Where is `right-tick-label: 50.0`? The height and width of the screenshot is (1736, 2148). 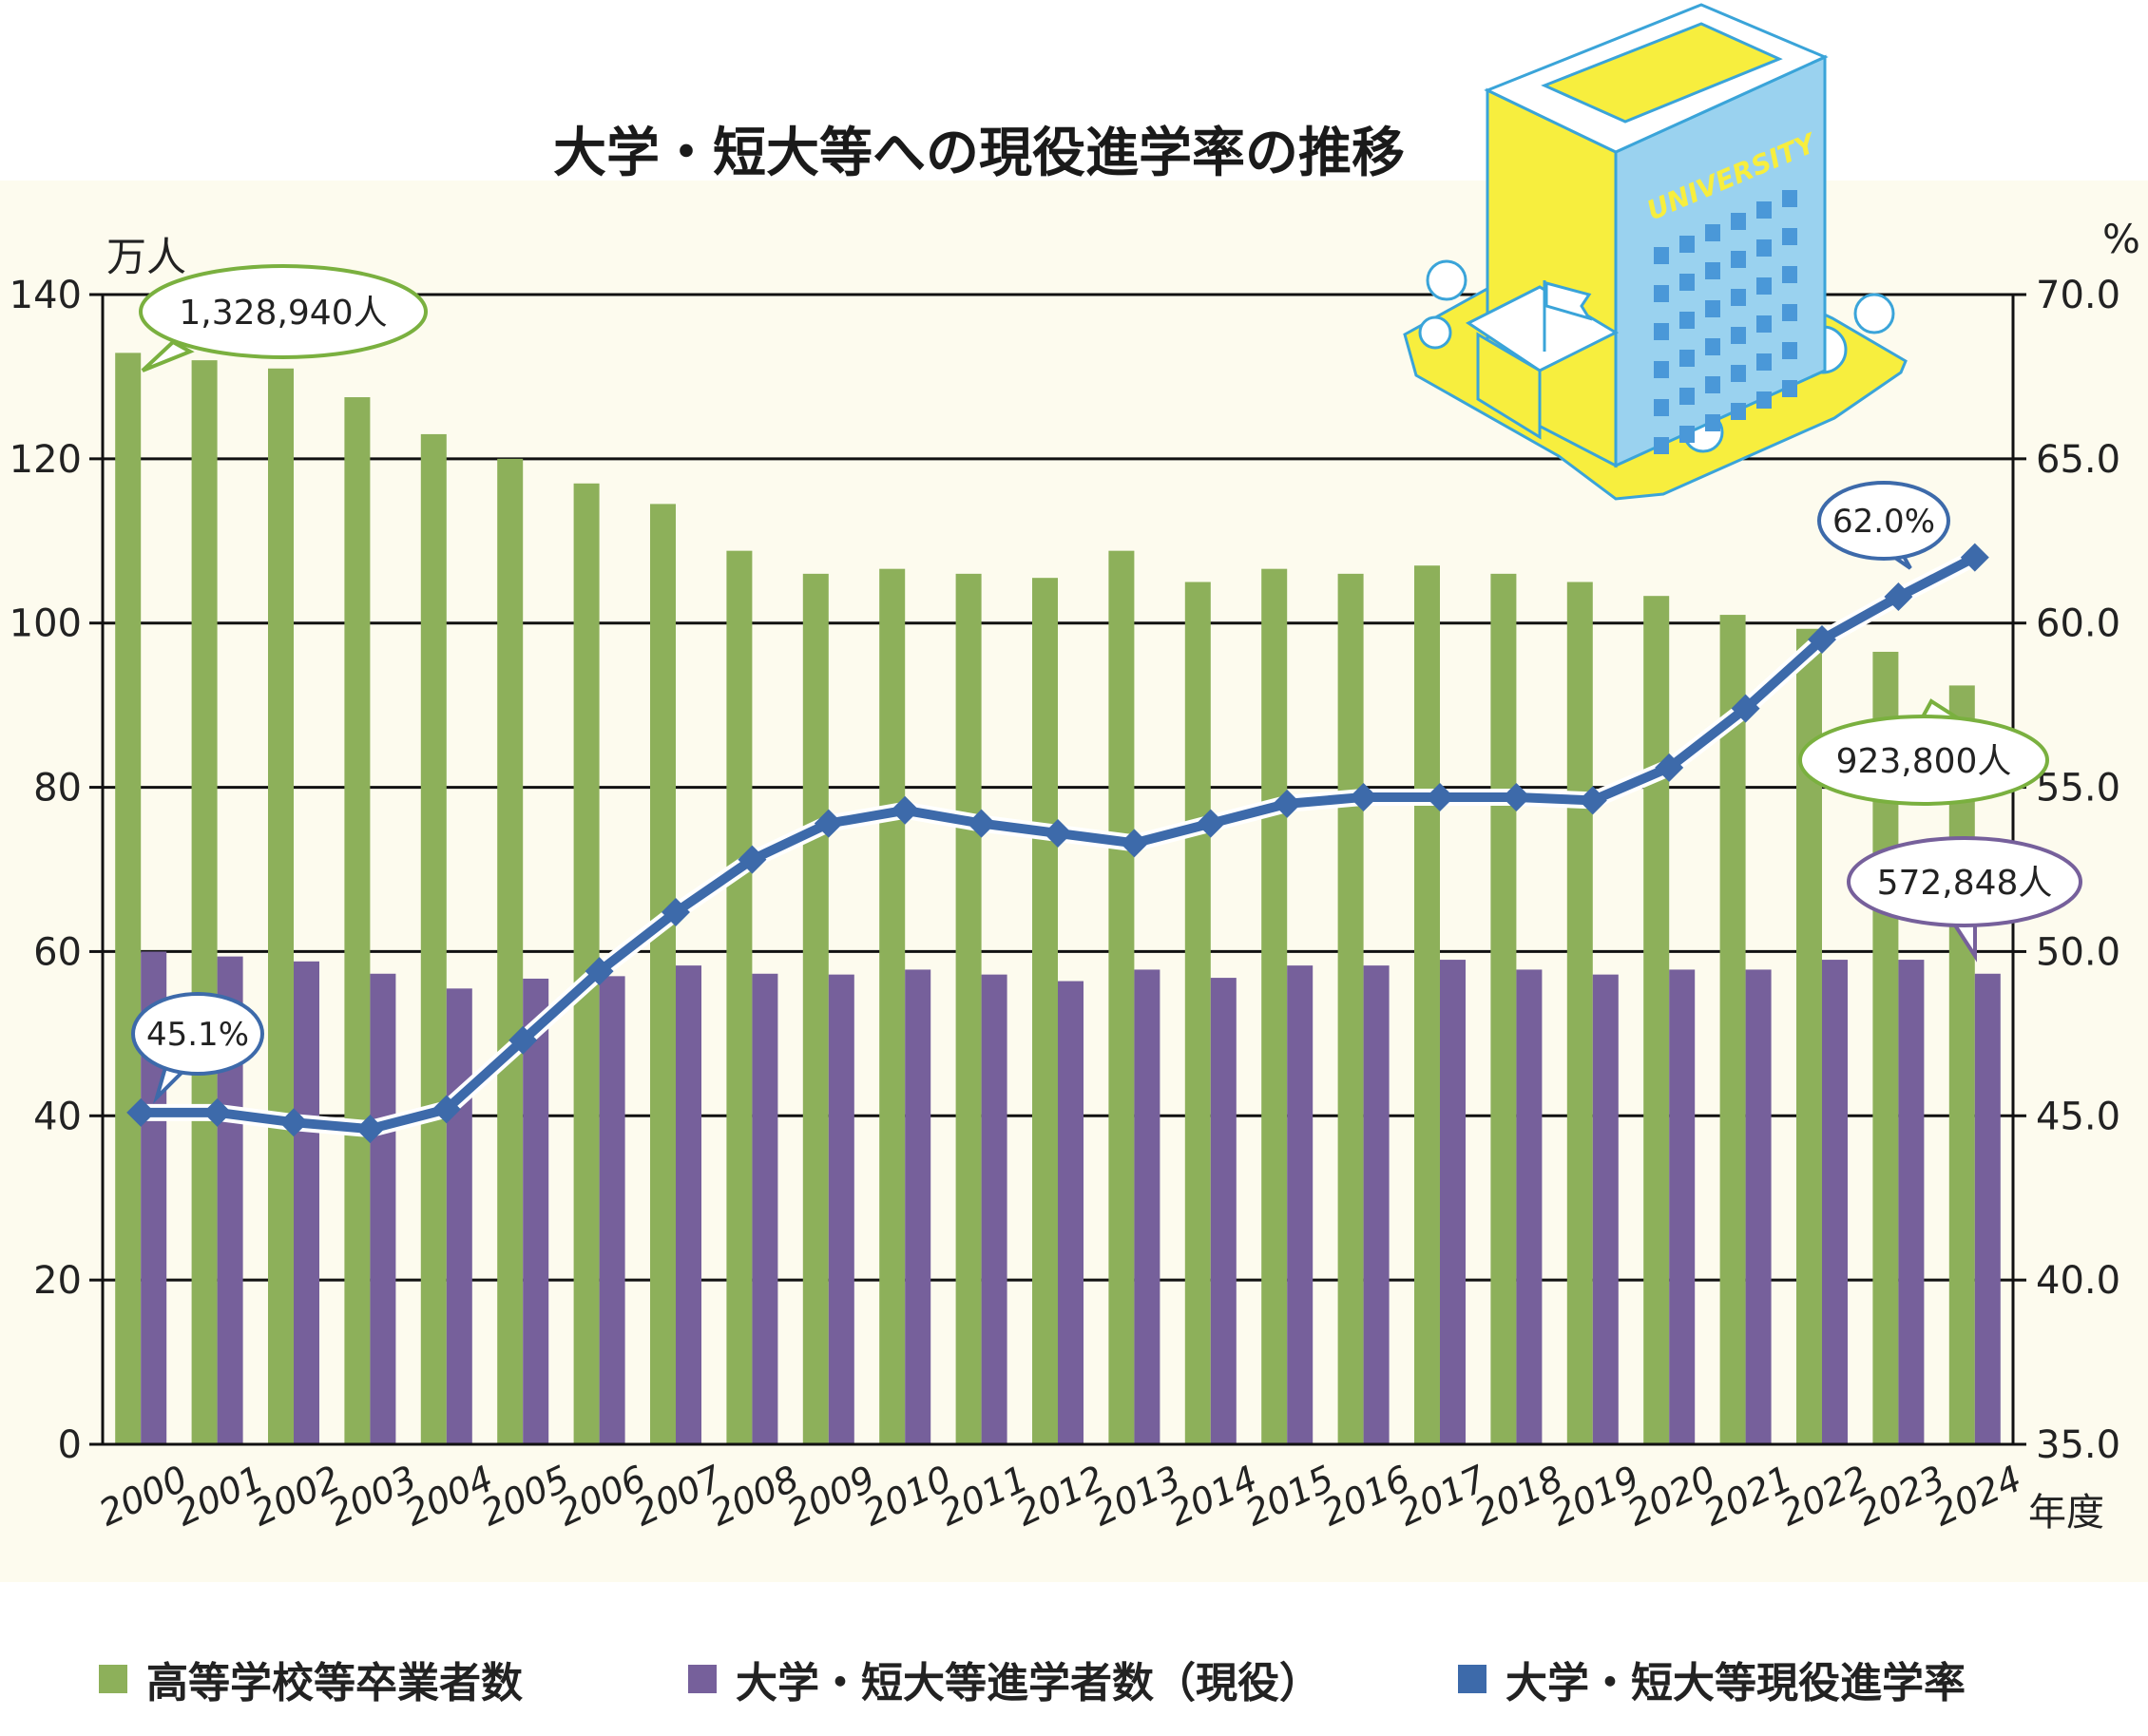 right-tick-label: 50.0 is located at coordinates (2078, 952).